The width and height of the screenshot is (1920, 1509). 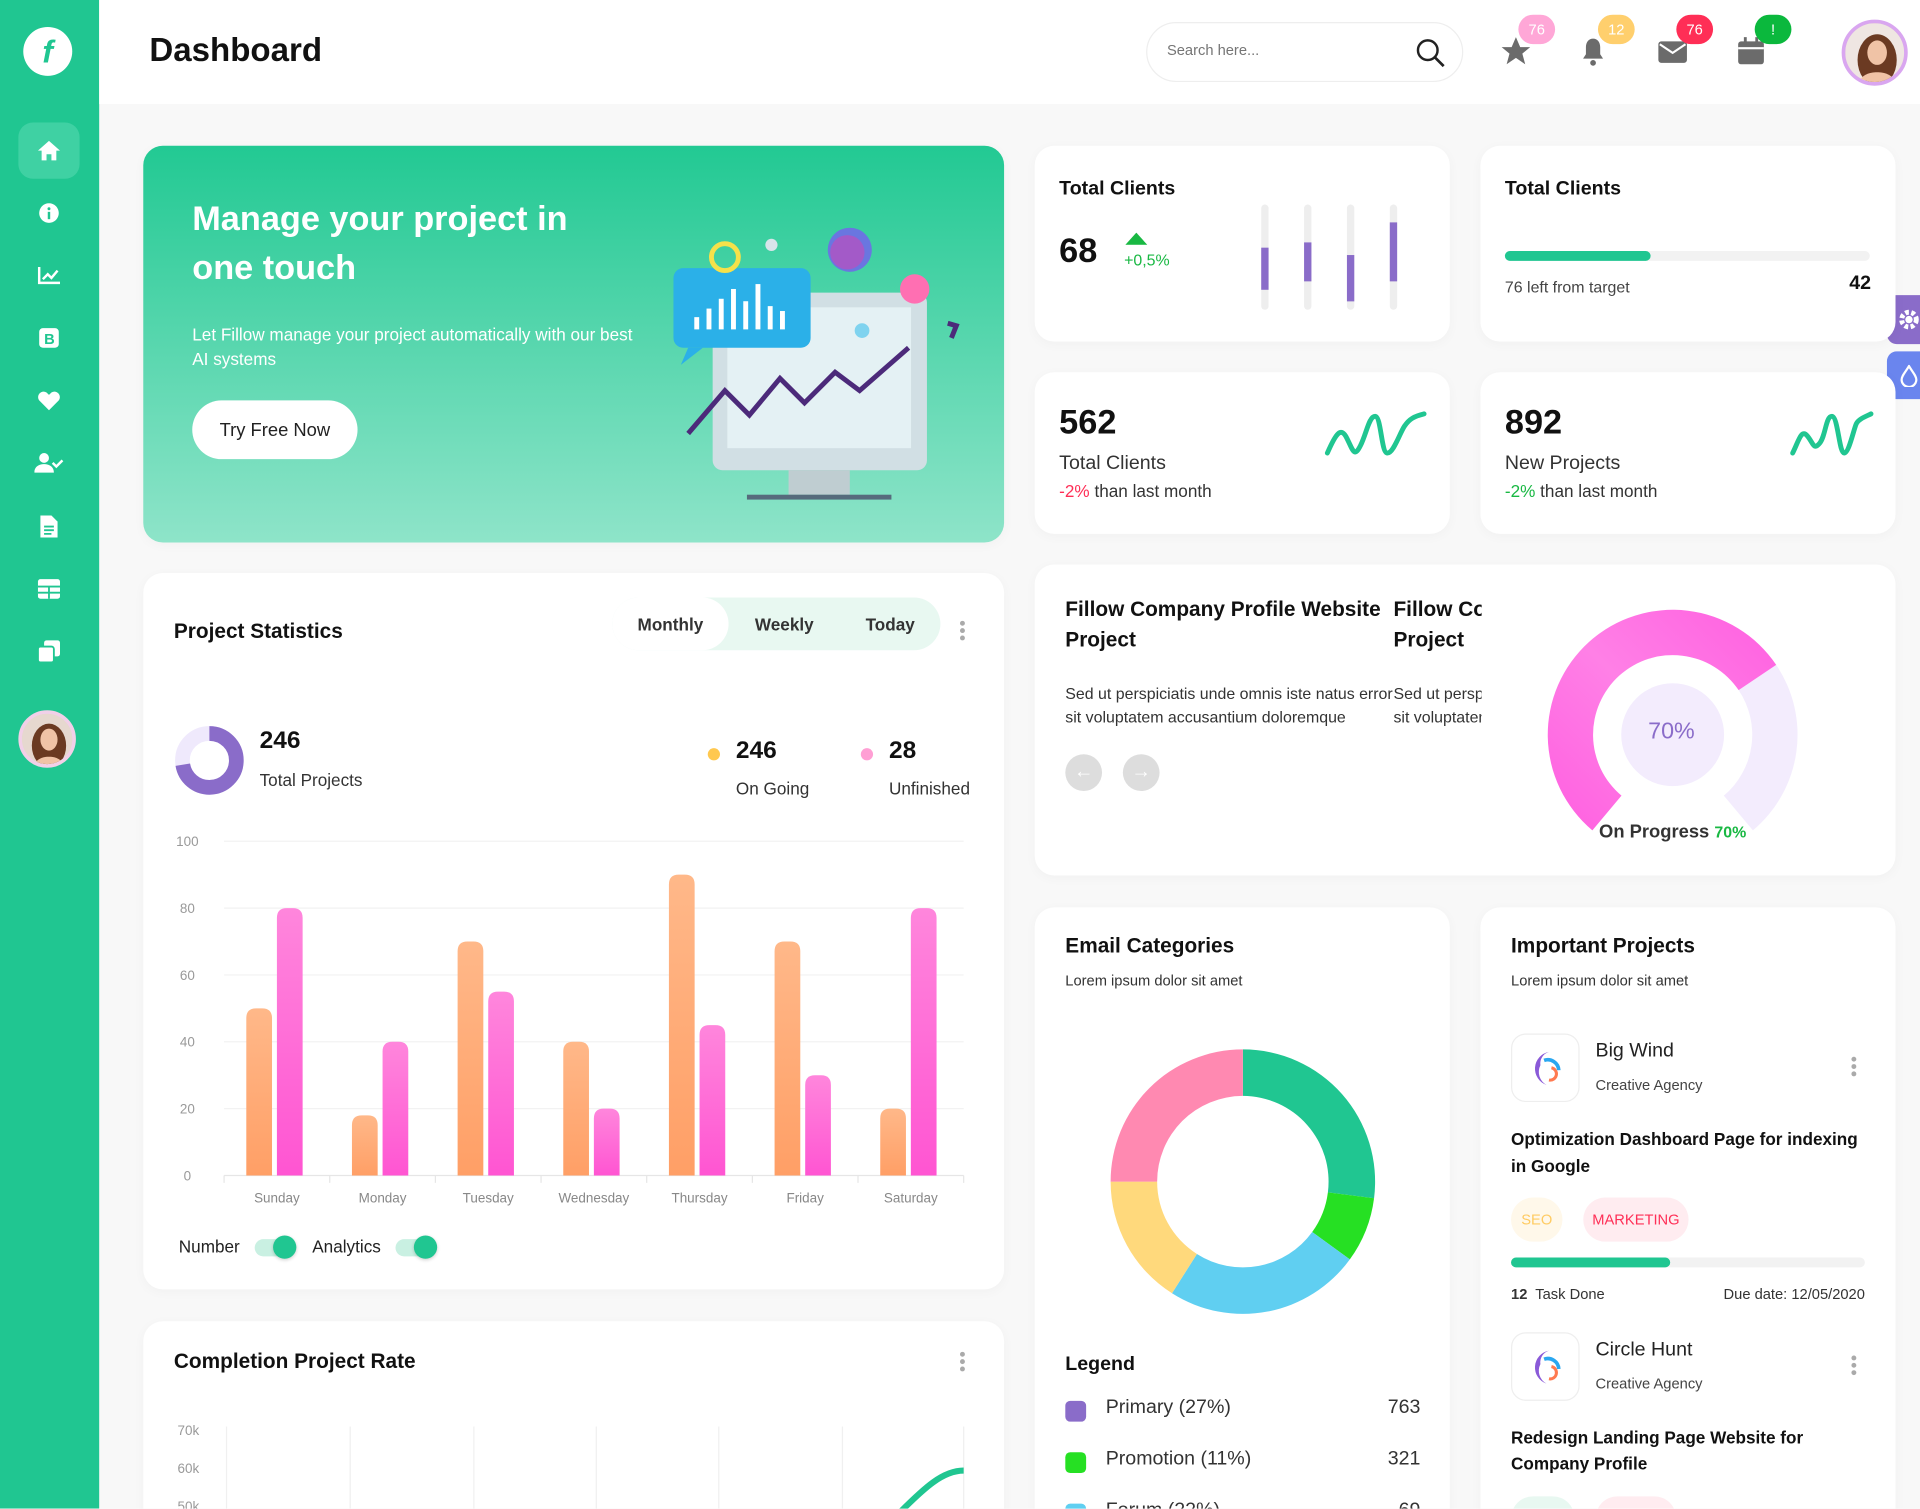 What do you see at coordinates (1673, 51) in the screenshot?
I see `mail-icon` at bounding box center [1673, 51].